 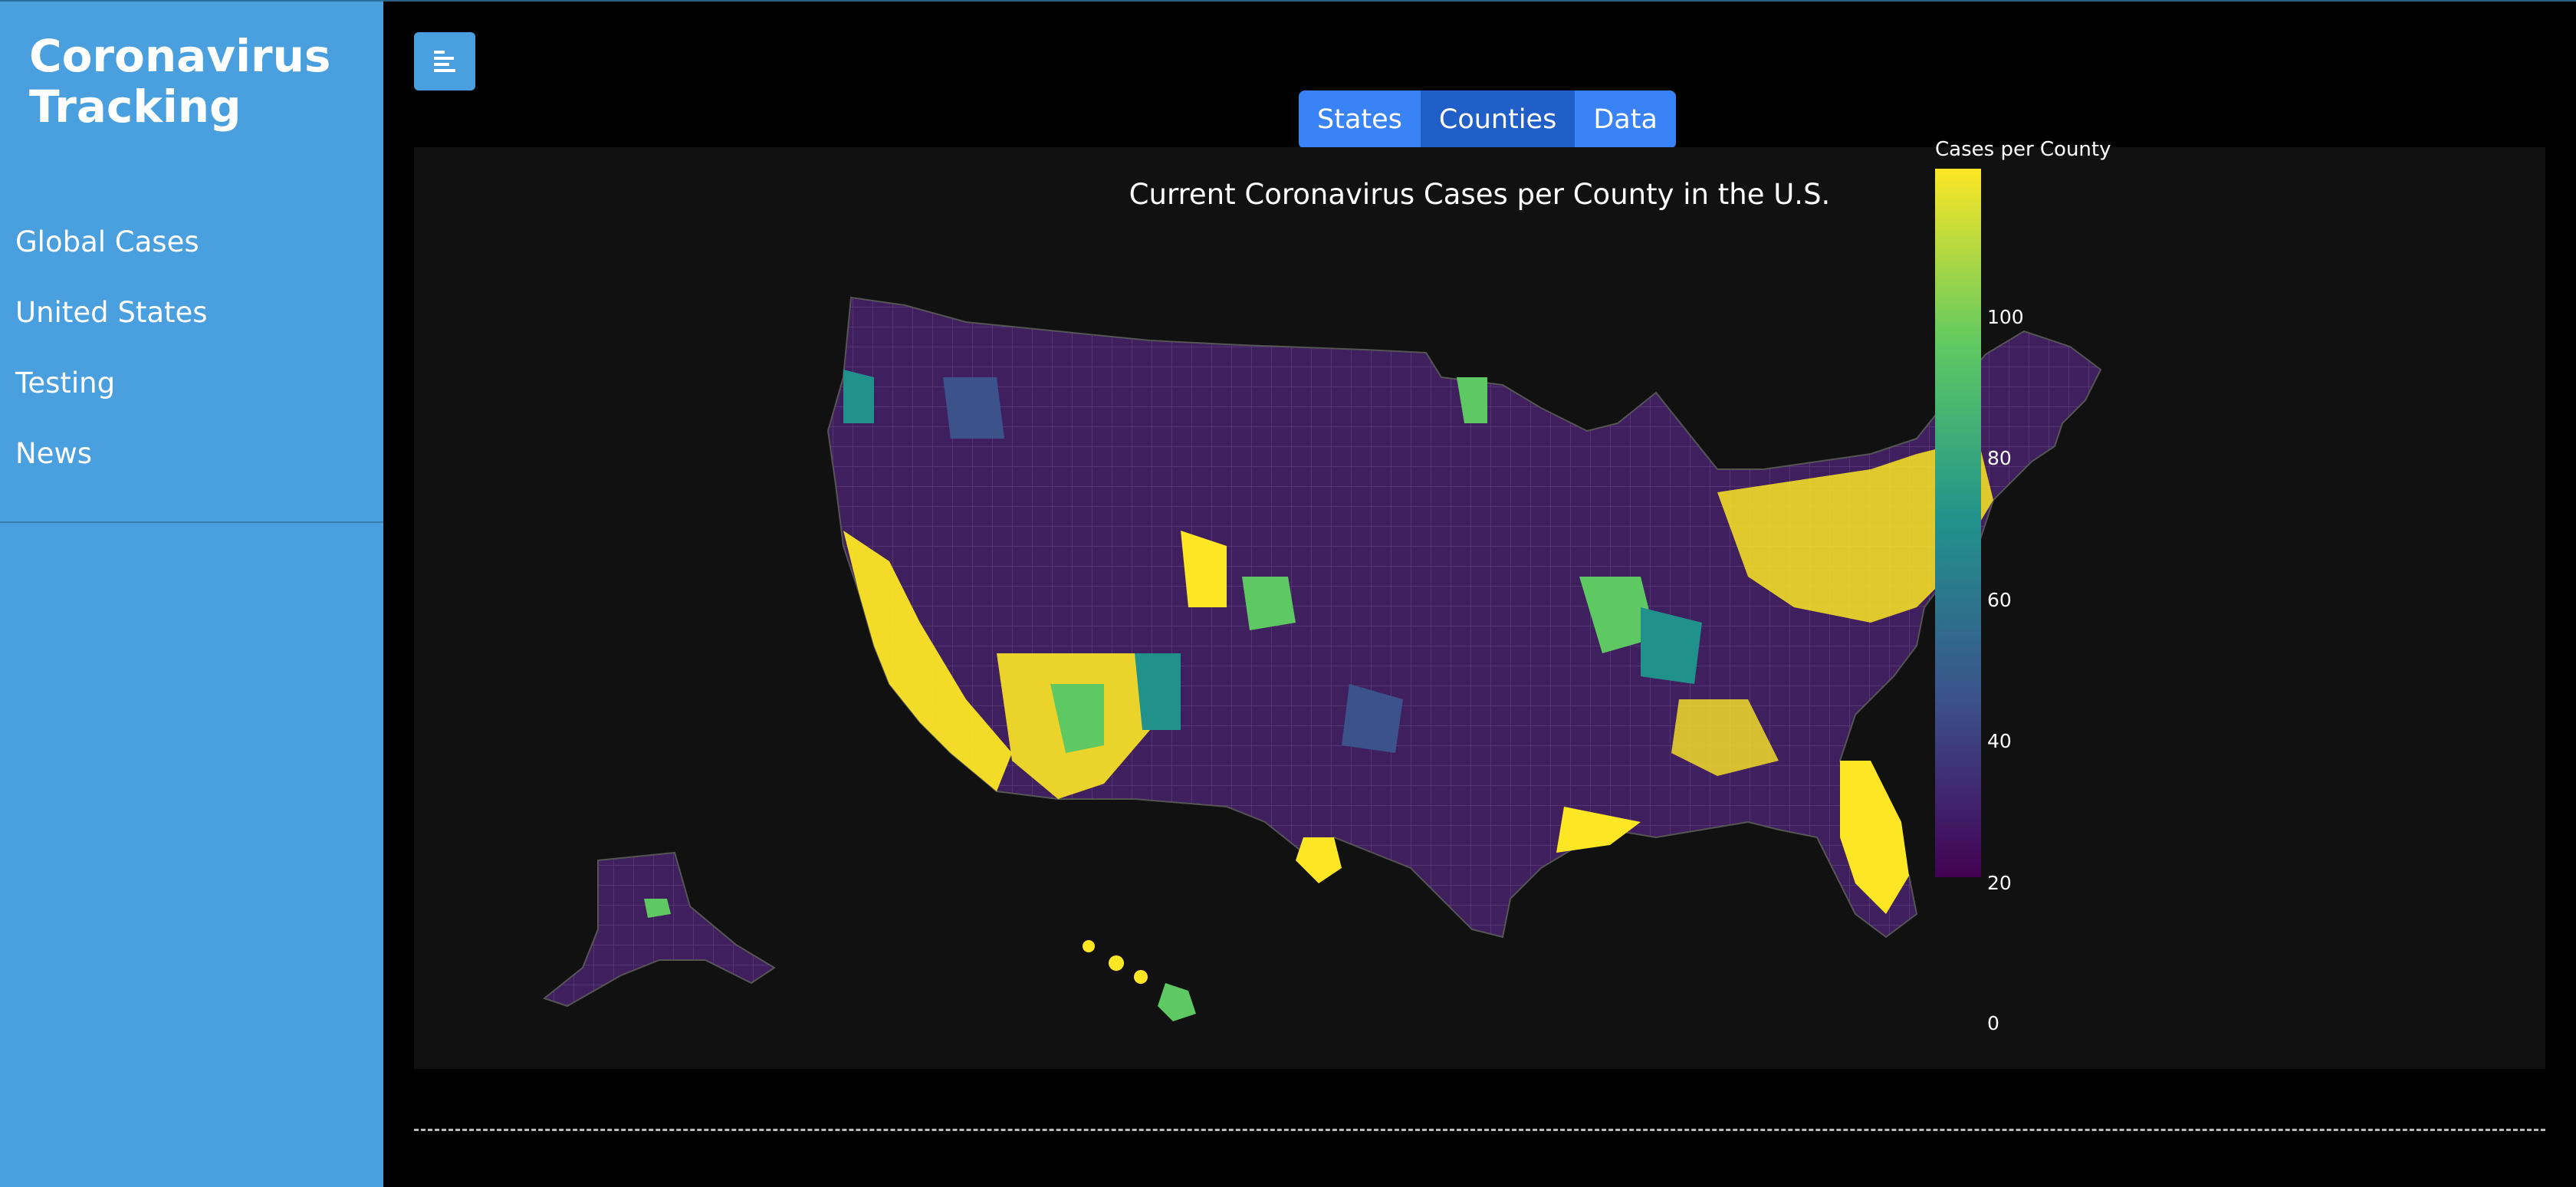 I want to click on sidebar-toggle-button, so click(x=444, y=61).